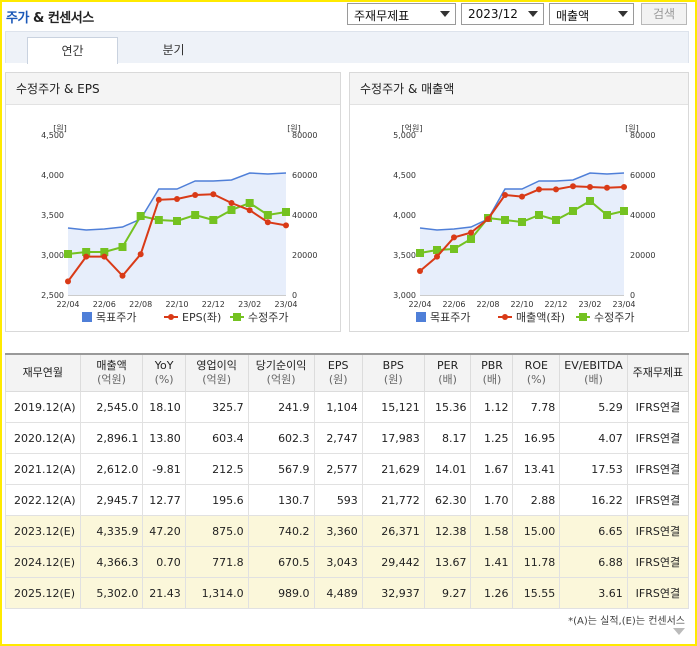  Describe the element at coordinates (249, 304) in the screenshot. I see `x-tick-label: 23/02` at that location.